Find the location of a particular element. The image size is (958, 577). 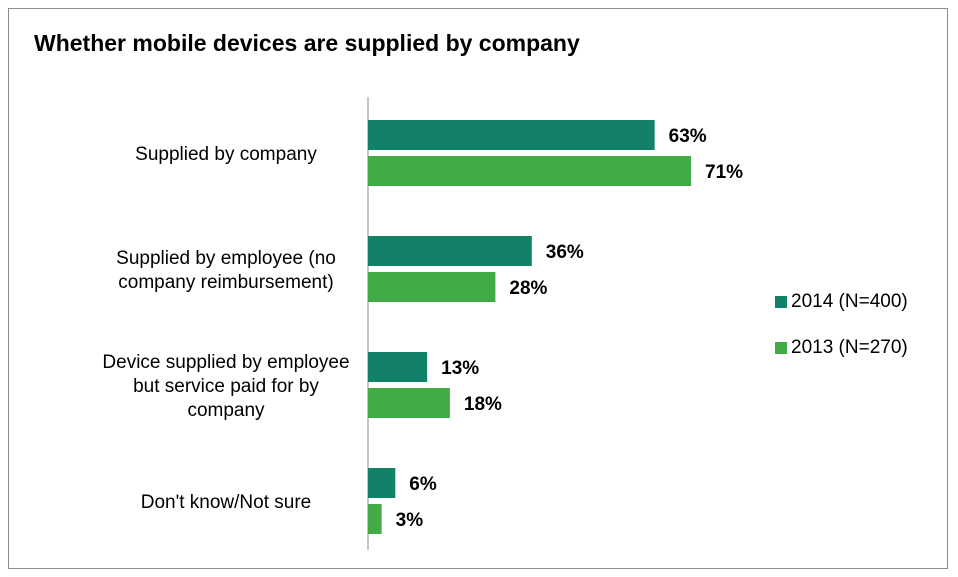

data-label-series1-cat1: 63% is located at coordinates (688, 136).